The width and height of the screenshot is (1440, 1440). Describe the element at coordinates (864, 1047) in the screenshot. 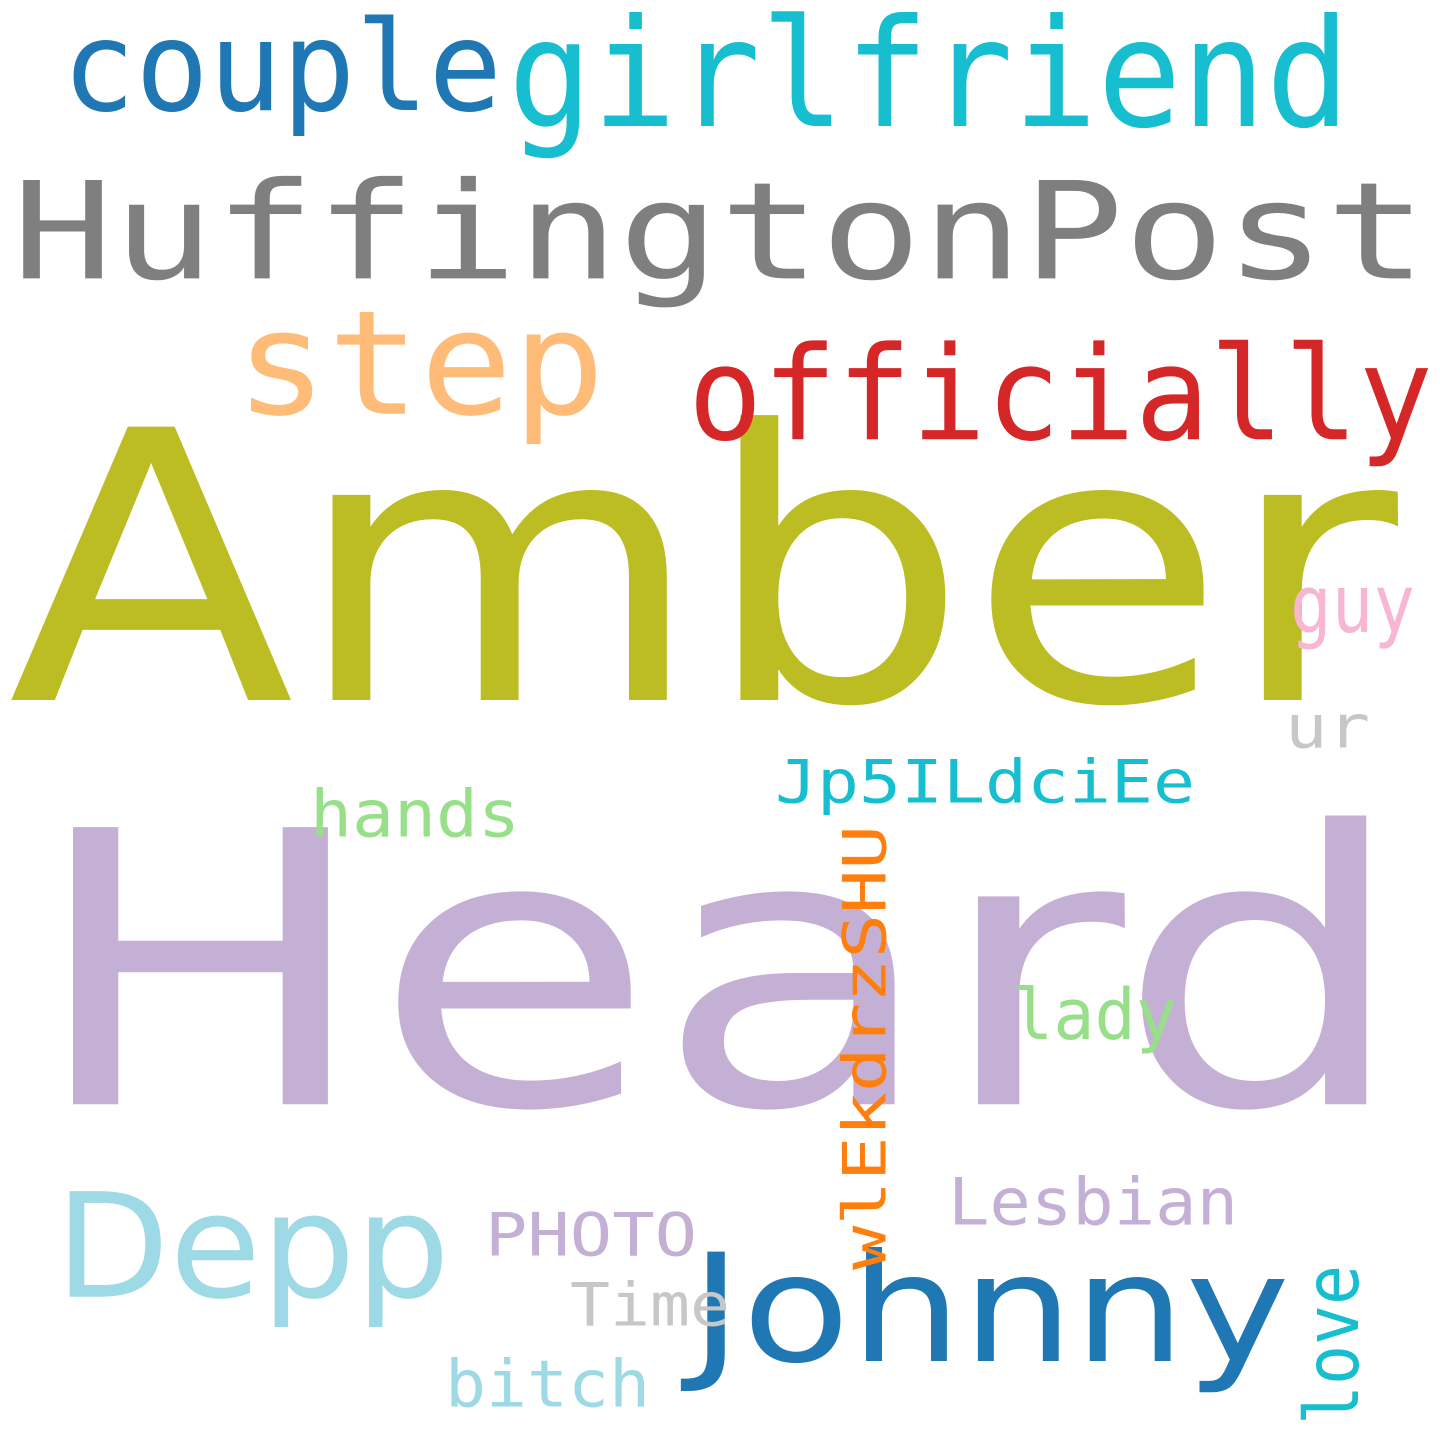

I see `word-wlekdrzshu: wlEkdrzSHU` at that location.